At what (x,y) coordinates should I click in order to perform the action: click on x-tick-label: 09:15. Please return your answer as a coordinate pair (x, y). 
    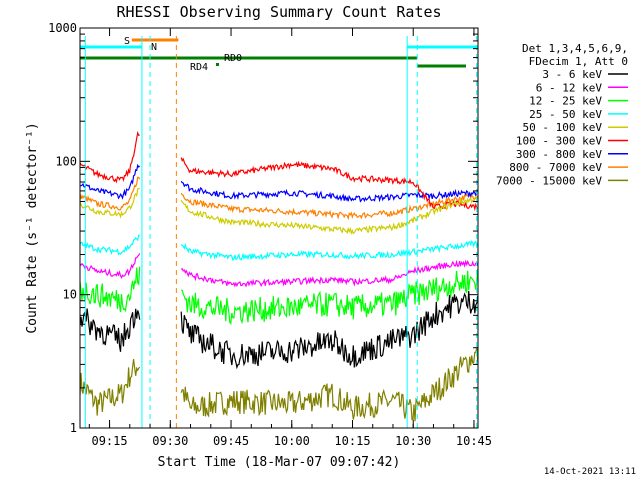
    Looking at the image, I should click on (109, 441).